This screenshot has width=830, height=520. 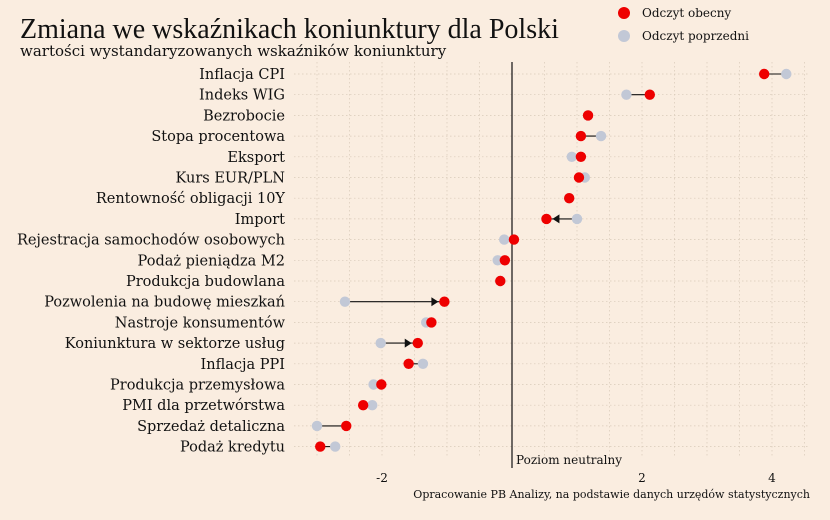 I want to click on category-label: Podaż kredytu, so click(x=232, y=448).